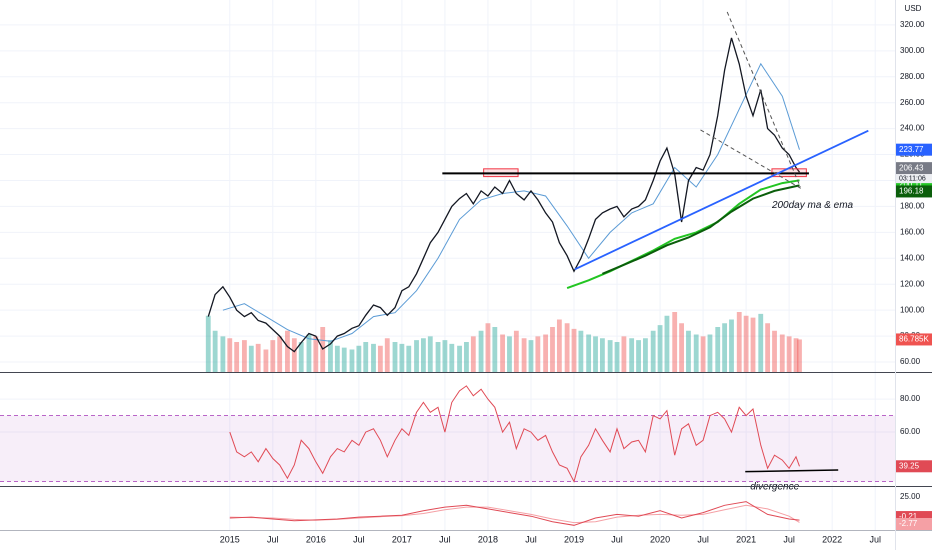  I want to click on countdown: 03:11:06, so click(912, 178).